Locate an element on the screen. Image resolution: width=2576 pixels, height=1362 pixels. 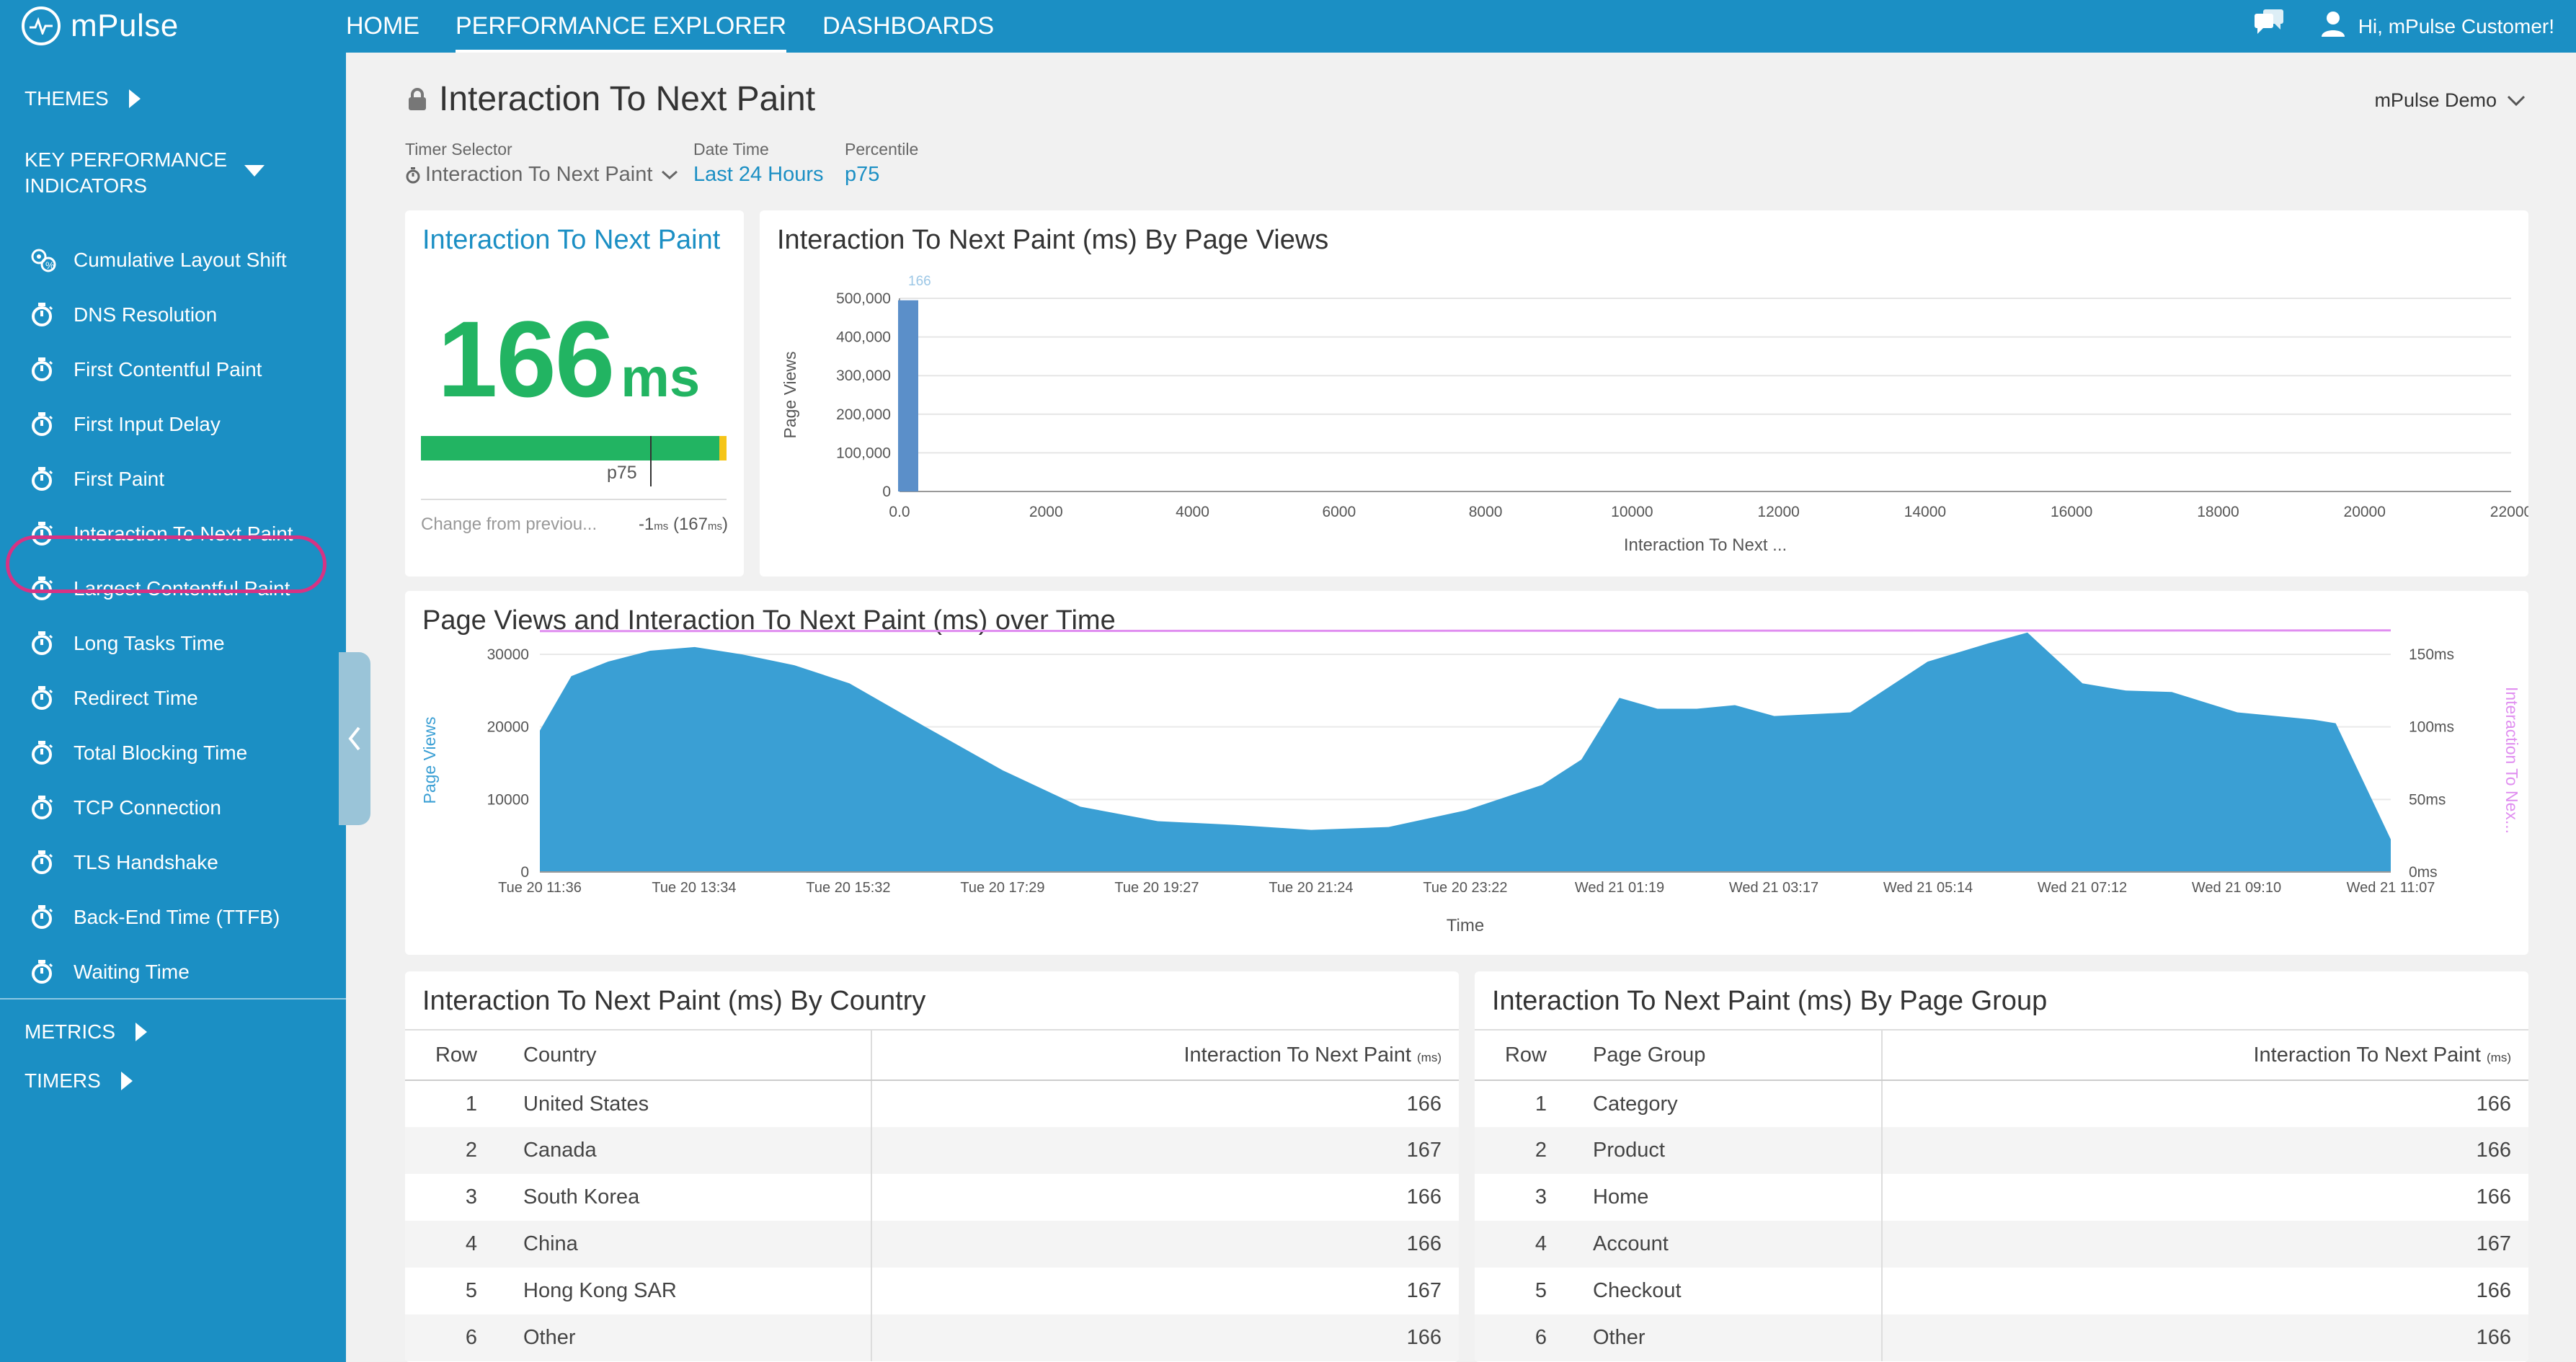
x-axis-title: Time is located at coordinates (1465, 925).